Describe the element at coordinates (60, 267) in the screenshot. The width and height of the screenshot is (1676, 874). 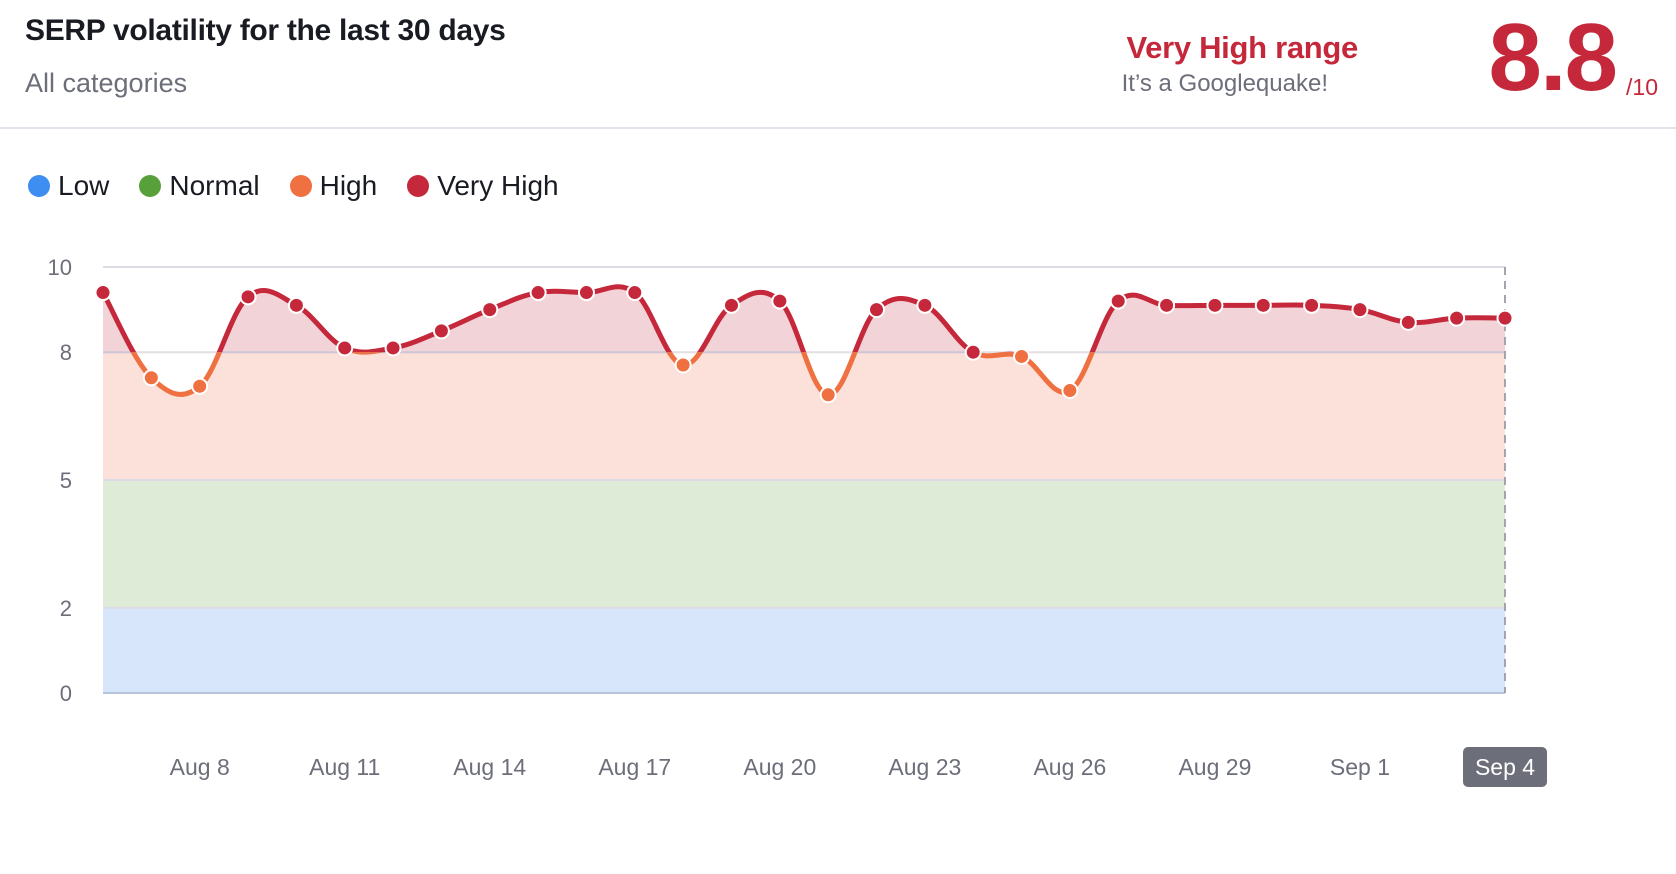
I see `y-tick-label: 10` at that location.